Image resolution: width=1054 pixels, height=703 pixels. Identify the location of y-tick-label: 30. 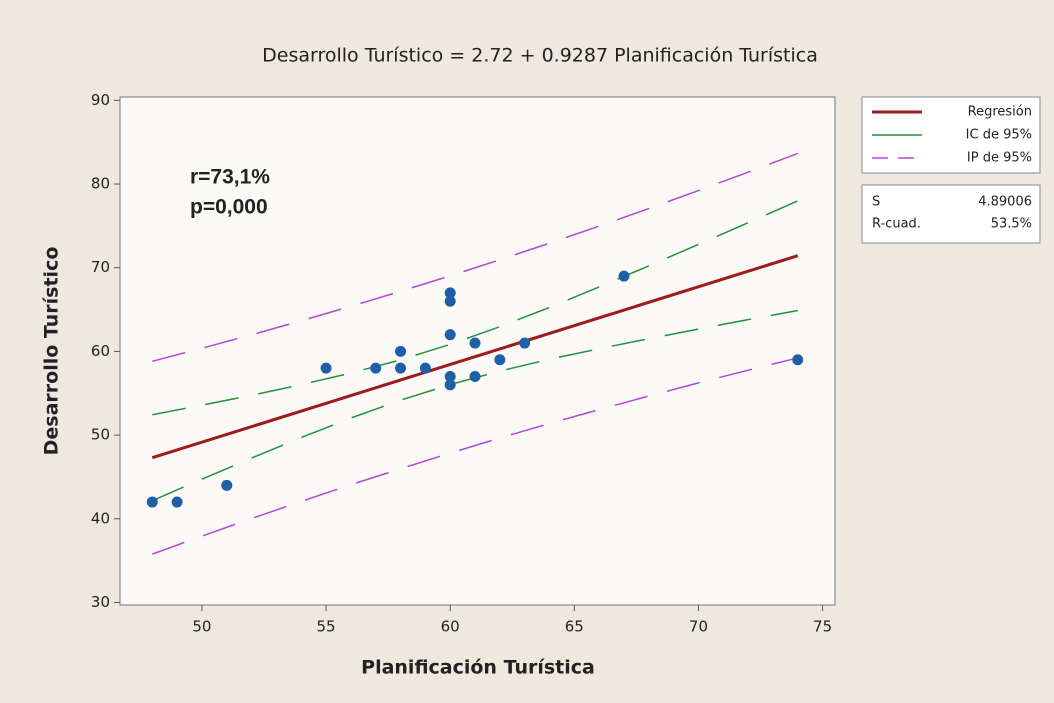
(100, 602).